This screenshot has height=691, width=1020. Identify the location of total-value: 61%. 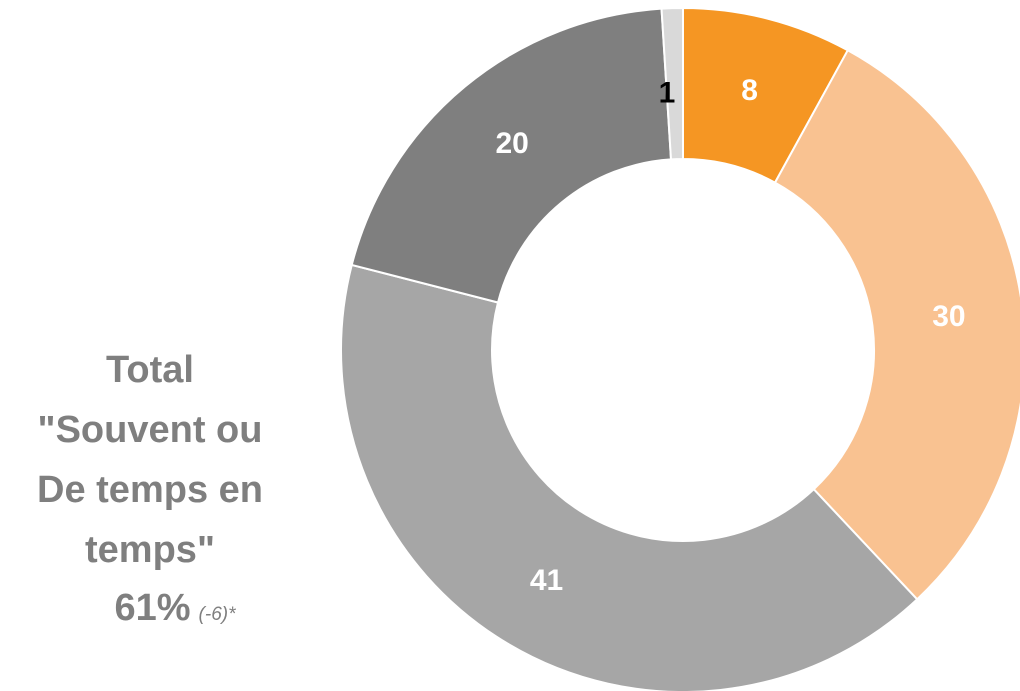
(152, 608).